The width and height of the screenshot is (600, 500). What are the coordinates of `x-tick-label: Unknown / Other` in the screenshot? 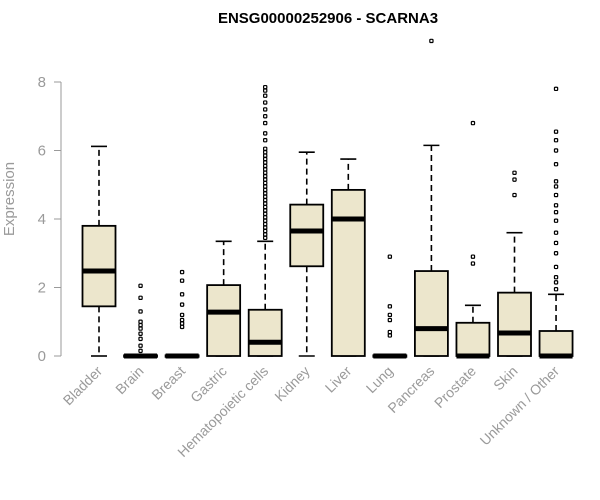 It's located at (520, 406).